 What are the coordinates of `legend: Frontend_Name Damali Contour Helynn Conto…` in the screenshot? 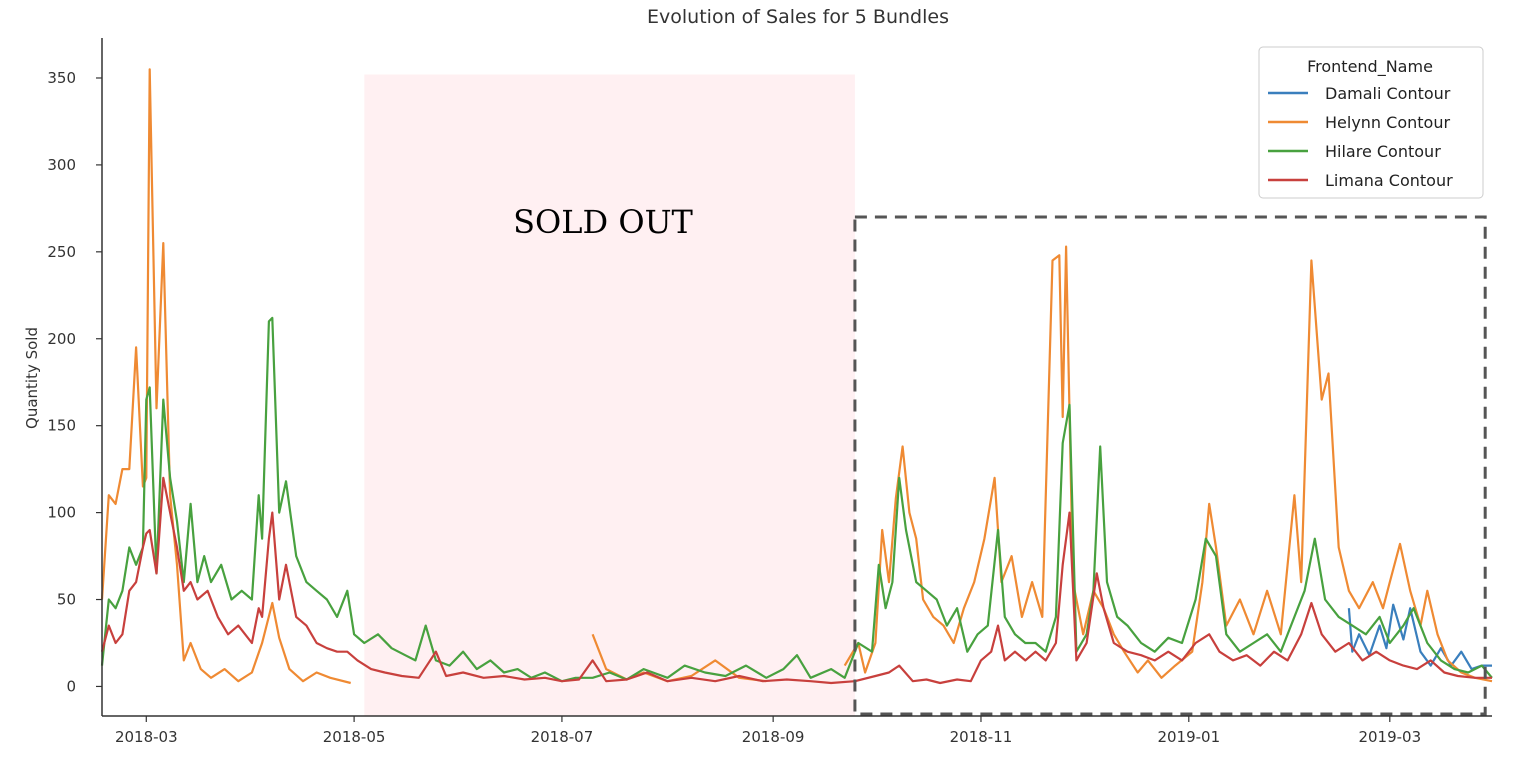 It's located at (1371, 122).